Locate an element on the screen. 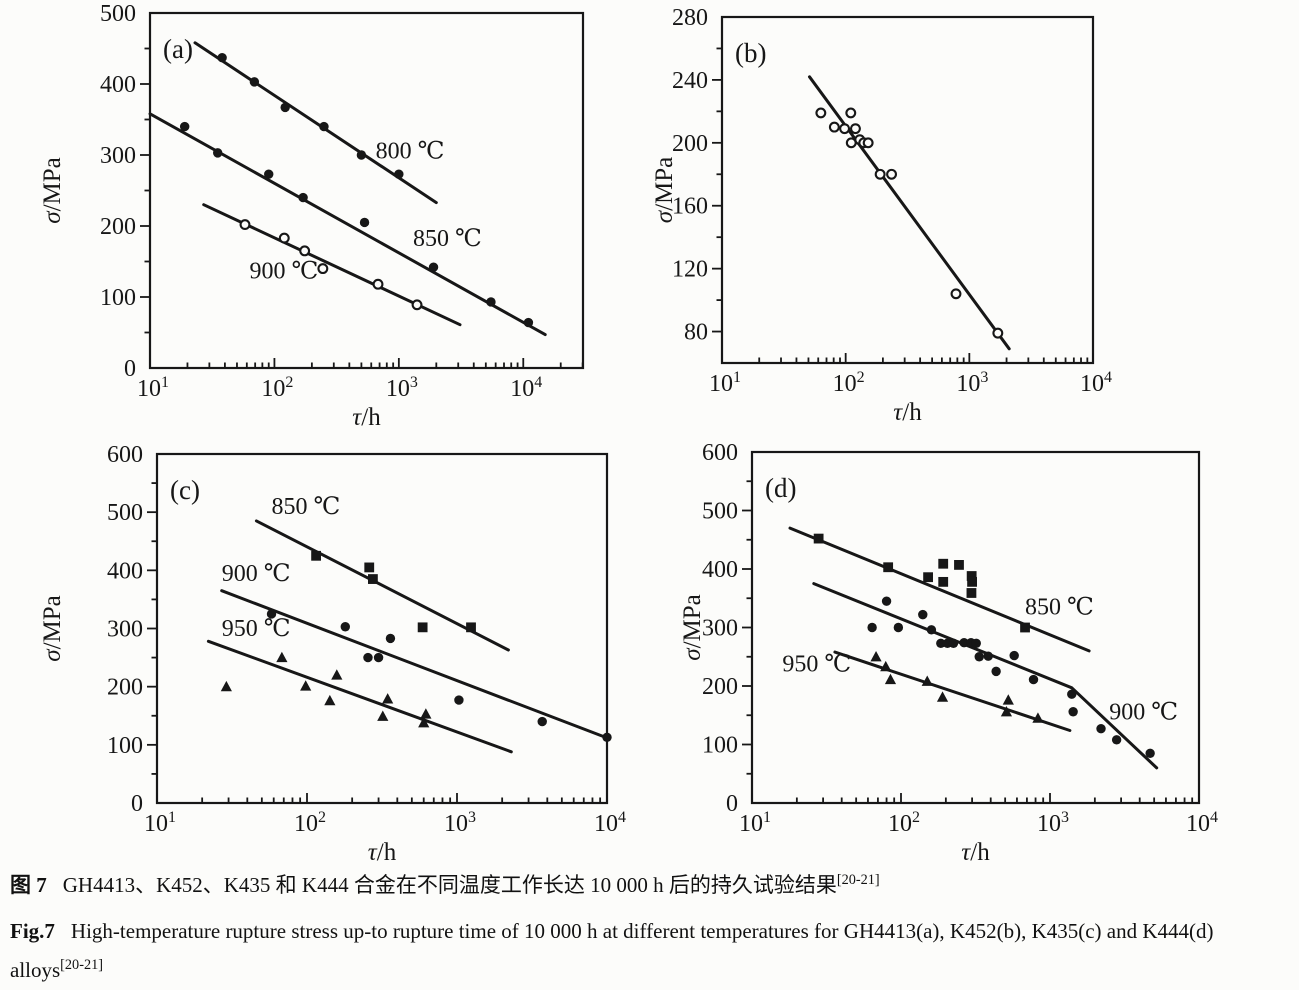  panel-tag-a: (a) is located at coordinates (178, 49).